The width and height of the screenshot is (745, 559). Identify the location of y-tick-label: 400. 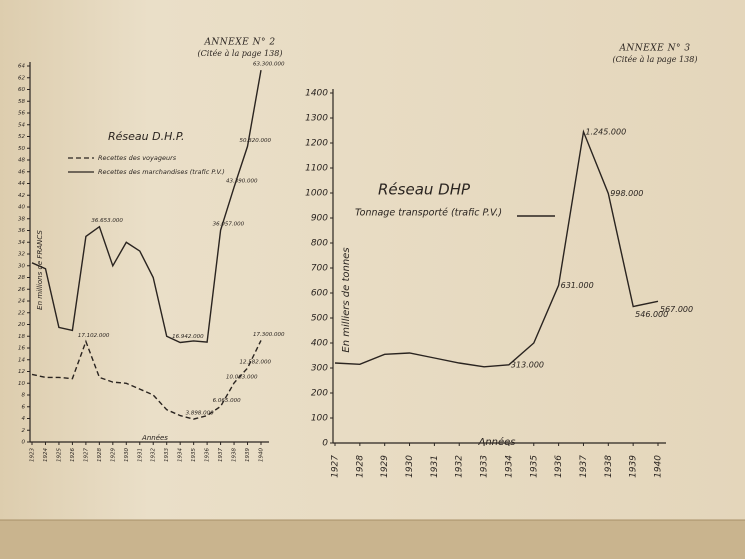
(319, 344).